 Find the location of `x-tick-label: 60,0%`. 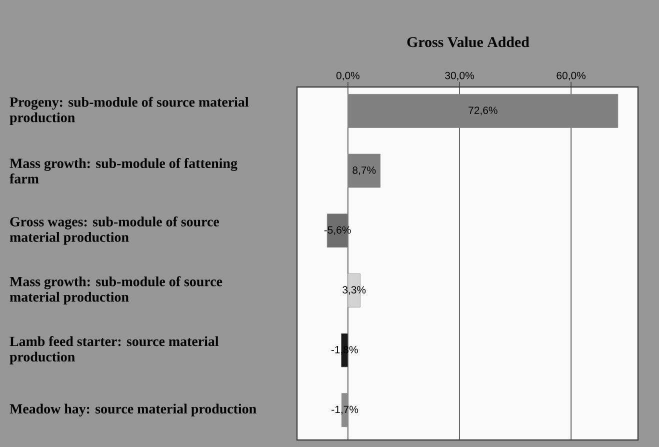

x-tick-label: 60,0% is located at coordinates (571, 76).